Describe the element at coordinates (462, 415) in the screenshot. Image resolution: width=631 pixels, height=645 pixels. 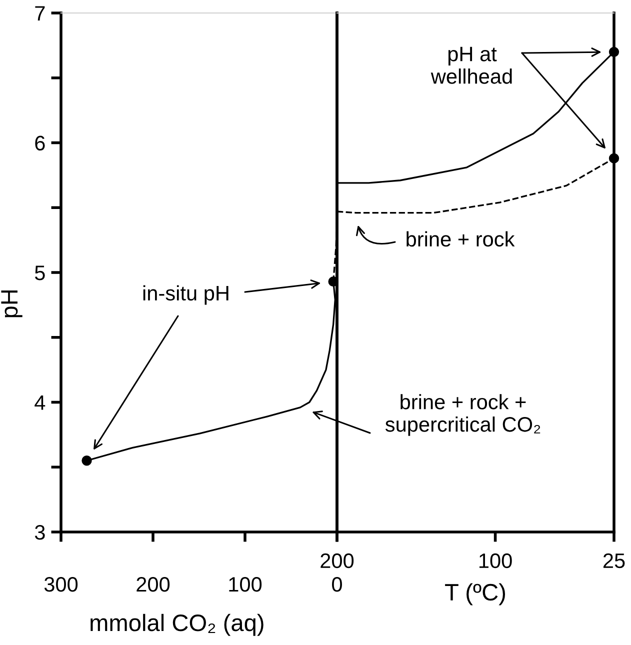
I see `annotation: brine + rock + supercritical CO₂` at that location.